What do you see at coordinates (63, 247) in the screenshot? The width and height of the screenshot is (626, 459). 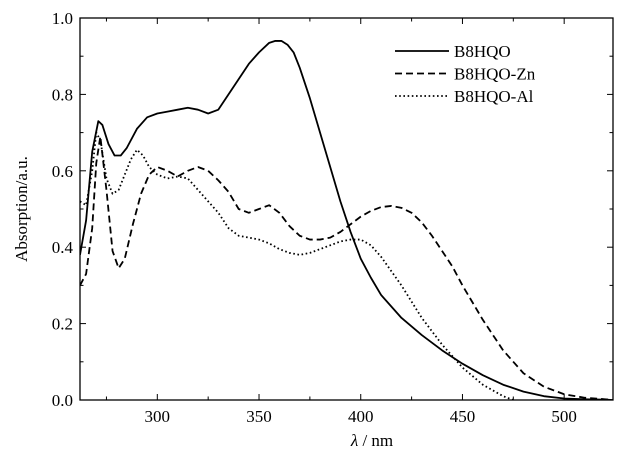 I see `y-tick-label: 0.4` at bounding box center [63, 247].